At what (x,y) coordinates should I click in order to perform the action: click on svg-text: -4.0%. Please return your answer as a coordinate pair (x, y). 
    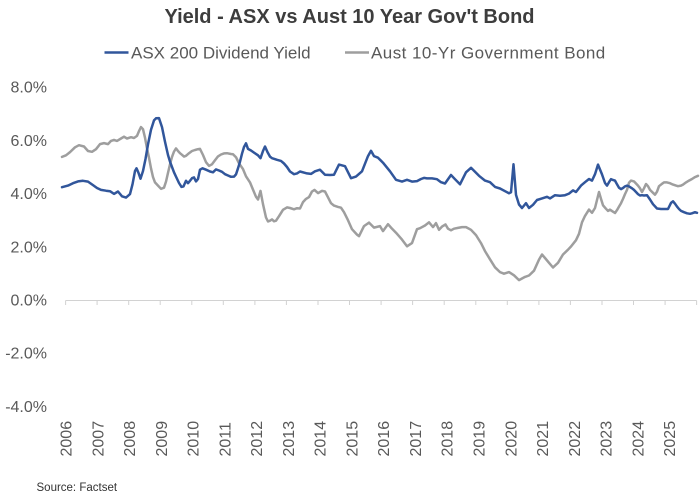
    Looking at the image, I should click on (26, 407).